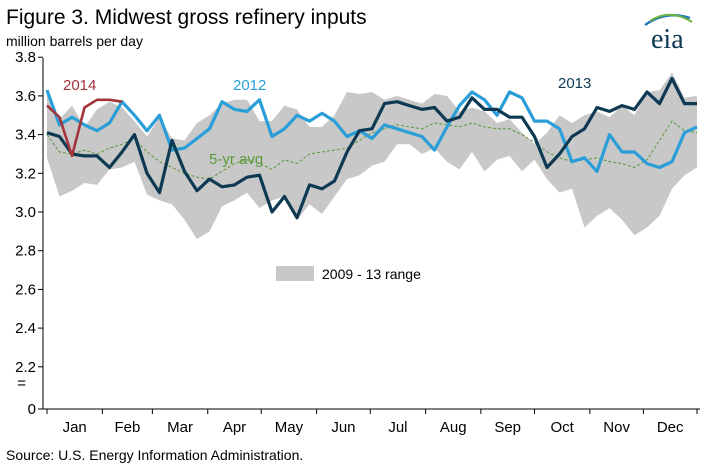  I want to click on x-tick-label: Aug, so click(453, 427).